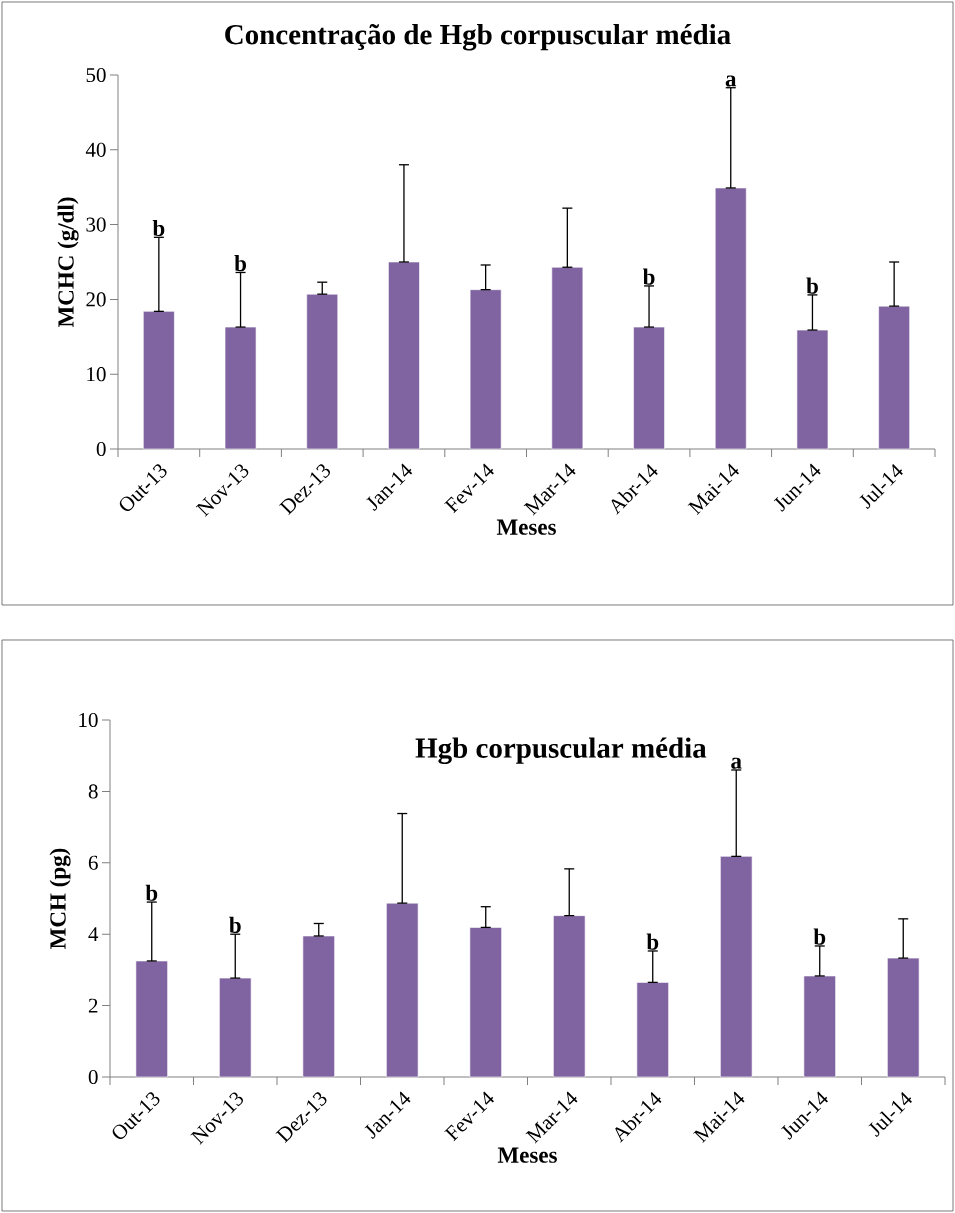  I want to click on y-tick-label: 50, so click(96, 75).